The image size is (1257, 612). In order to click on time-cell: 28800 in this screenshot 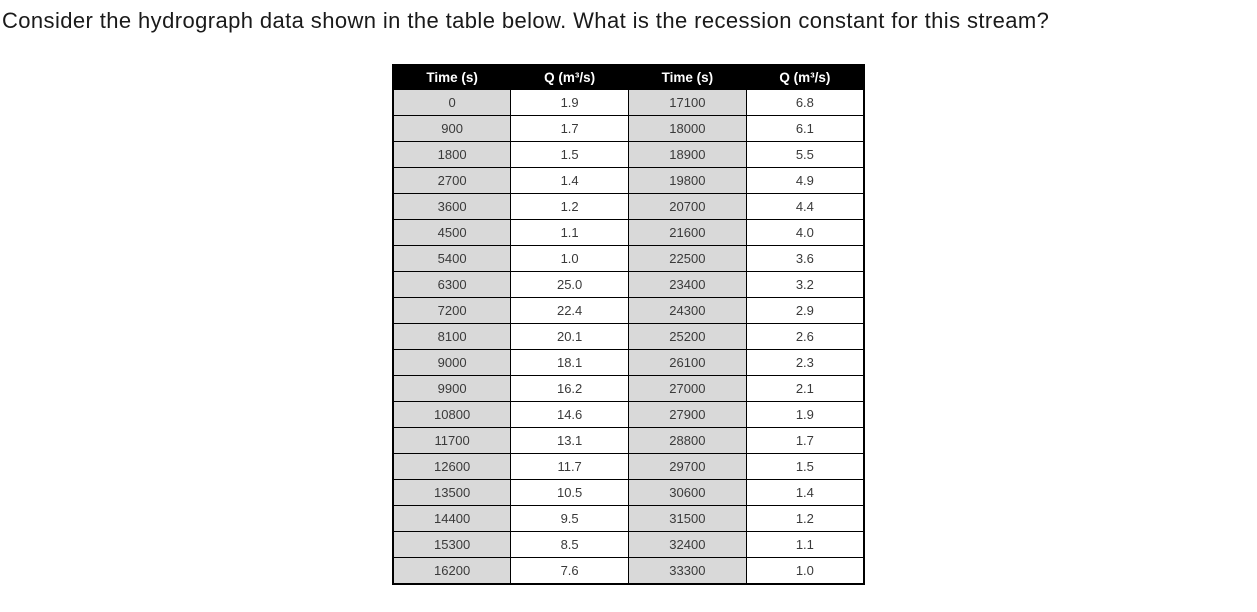, I will do `click(687, 440)`.